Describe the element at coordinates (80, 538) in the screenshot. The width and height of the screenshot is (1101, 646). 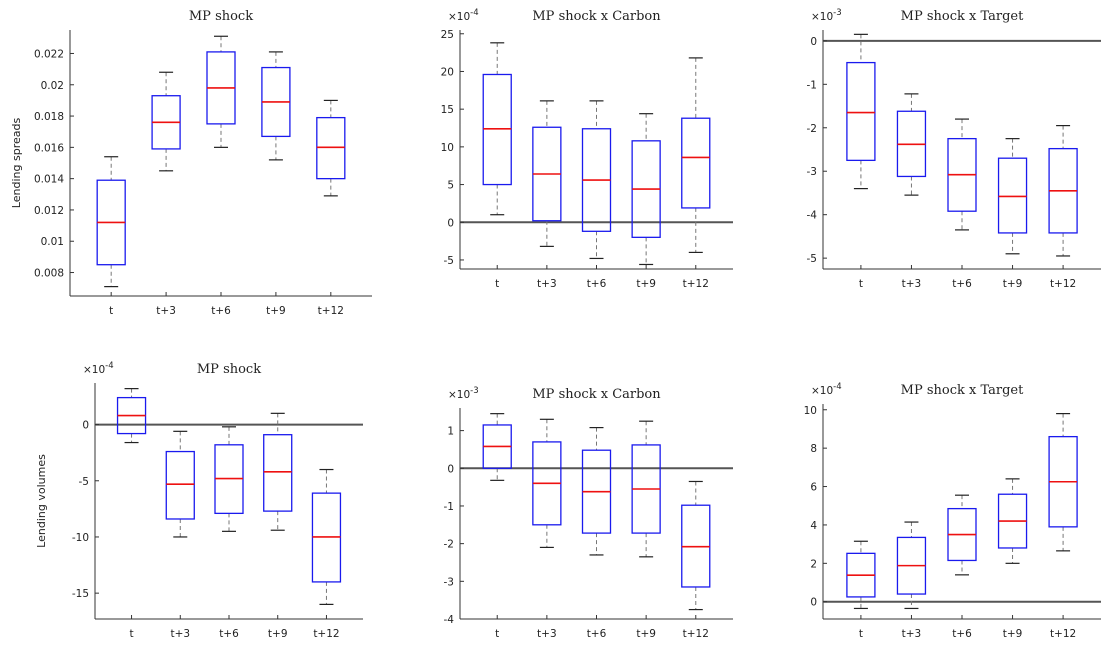
I see `y-tick-label: -10` at that location.